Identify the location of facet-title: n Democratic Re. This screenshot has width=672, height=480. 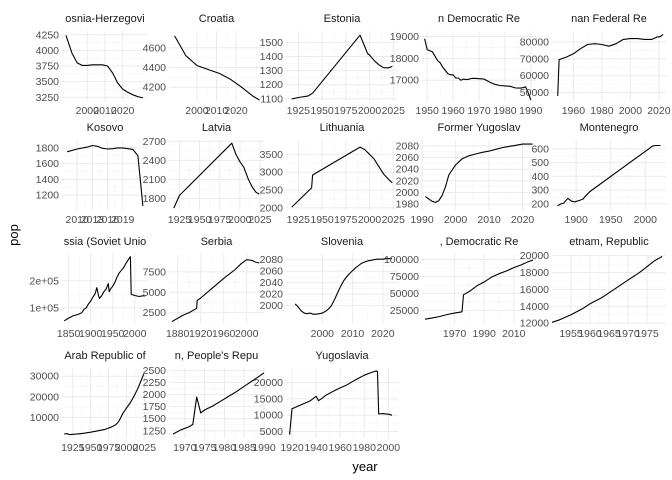
(479, 19).